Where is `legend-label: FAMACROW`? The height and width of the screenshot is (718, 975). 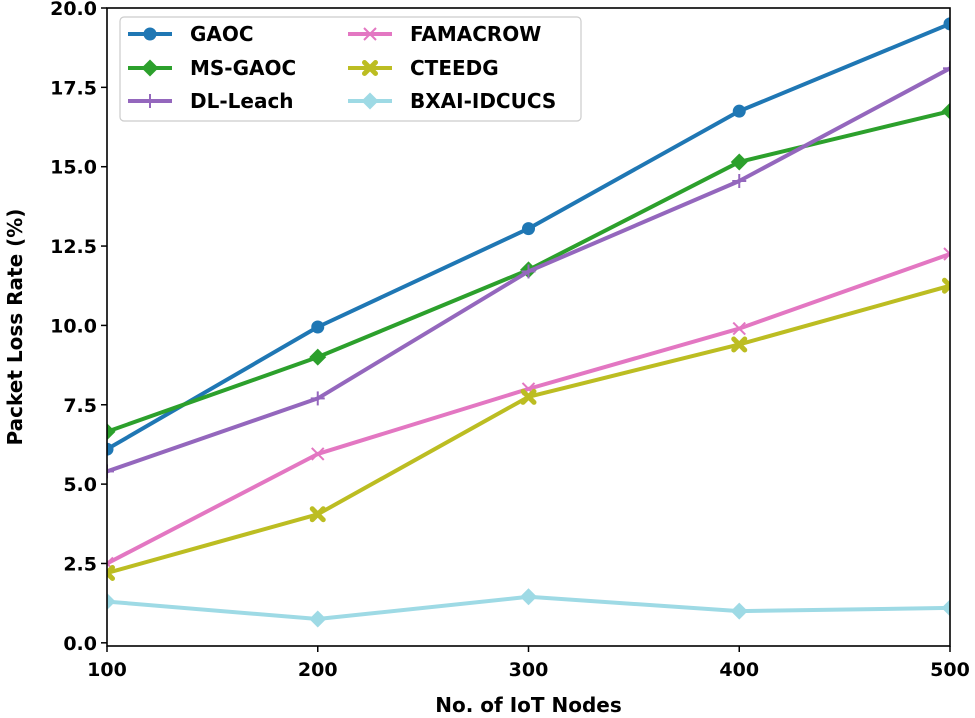
legend-label: FAMACROW is located at coordinates (475, 34).